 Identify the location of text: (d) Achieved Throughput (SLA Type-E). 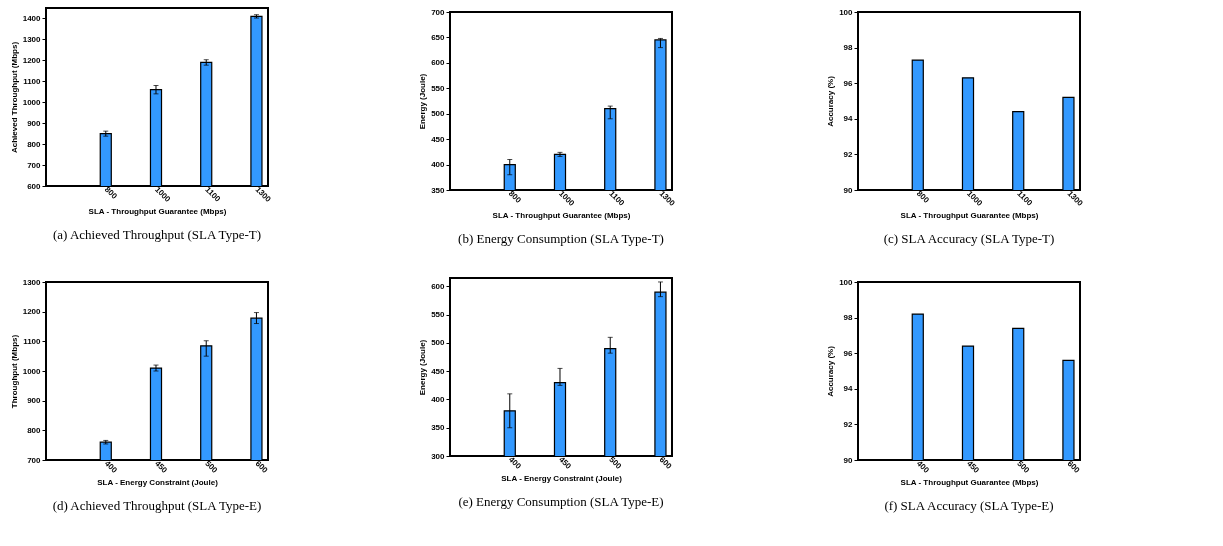
(157, 506).